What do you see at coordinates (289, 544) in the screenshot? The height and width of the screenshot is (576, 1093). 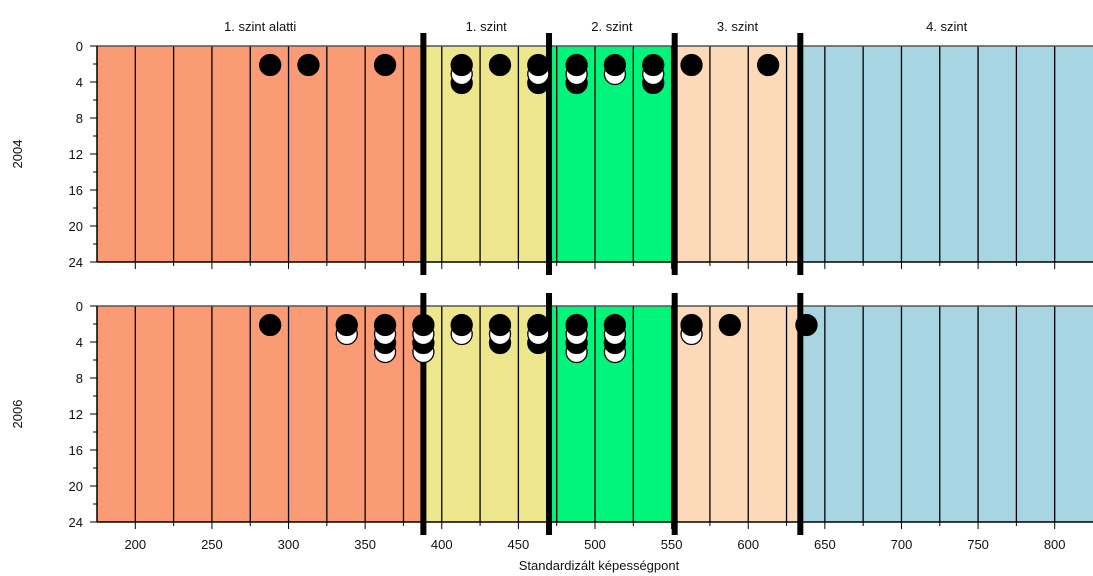 I see `x-tick-label: 300` at bounding box center [289, 544].